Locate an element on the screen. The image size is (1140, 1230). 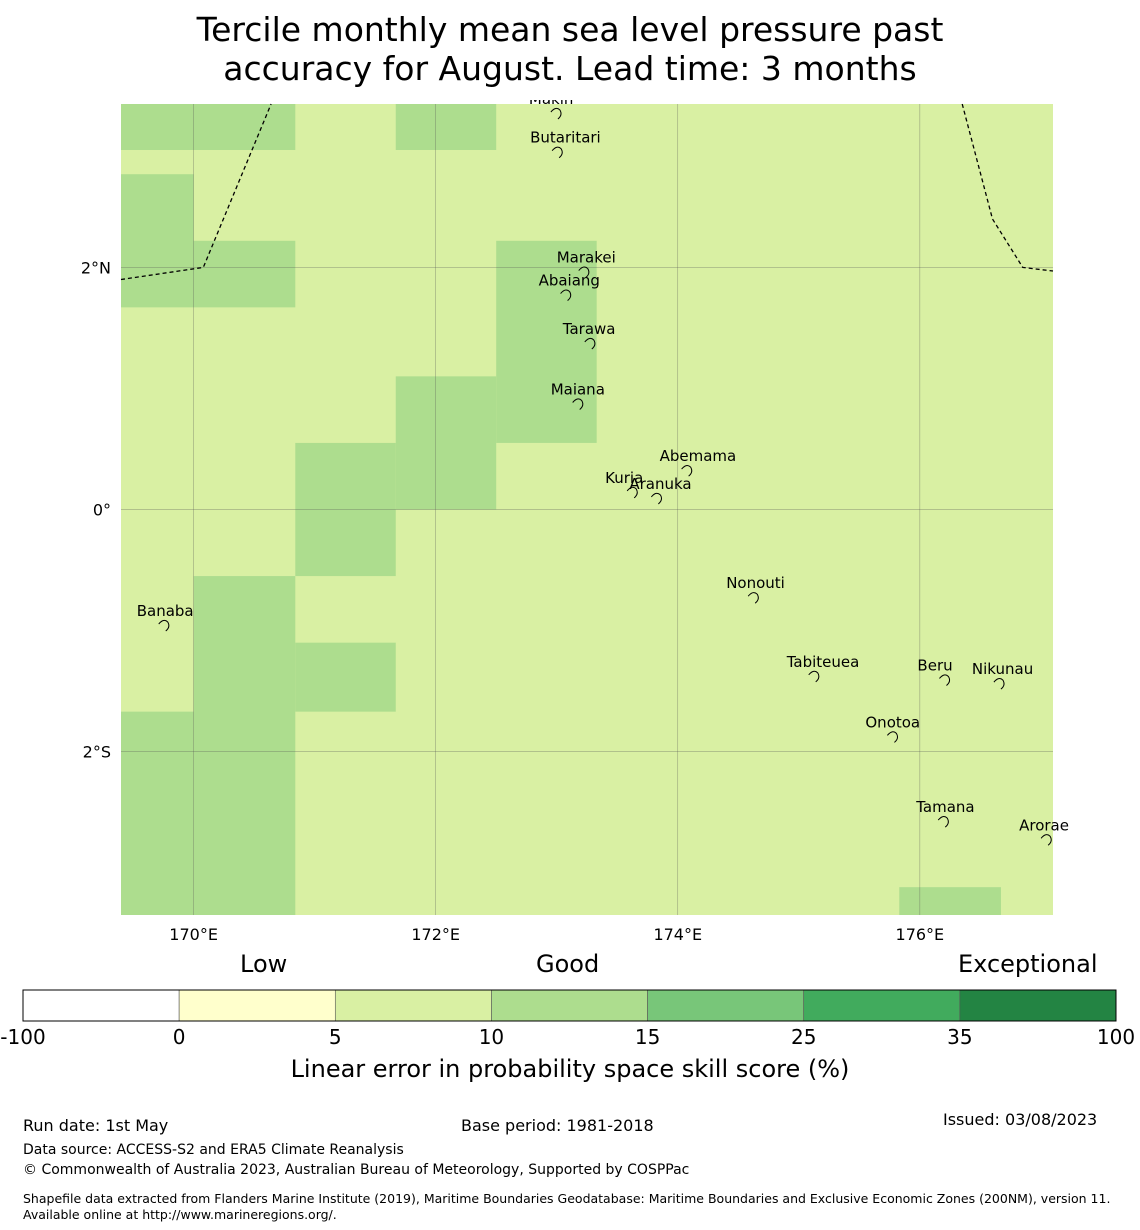
island-label-butaritari: Butaritari is located at coordinates (565, 138).